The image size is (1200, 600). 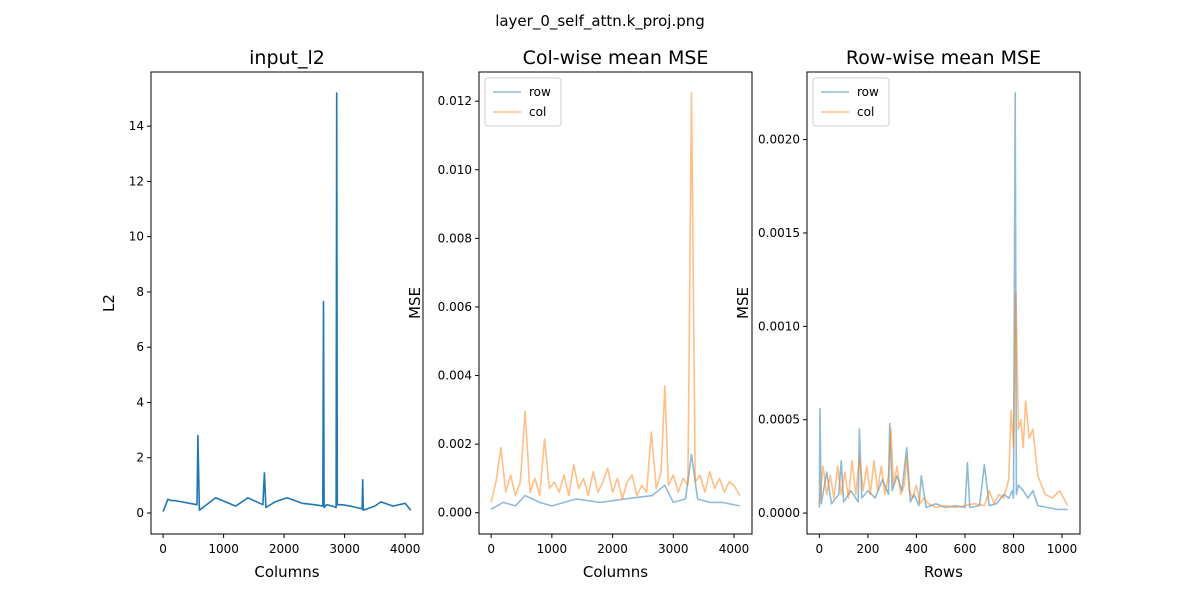 What do you see at coordinates (140, 458) in the screenshot?
I see `y-tick-label: 2` at bounding box center [140, 458].